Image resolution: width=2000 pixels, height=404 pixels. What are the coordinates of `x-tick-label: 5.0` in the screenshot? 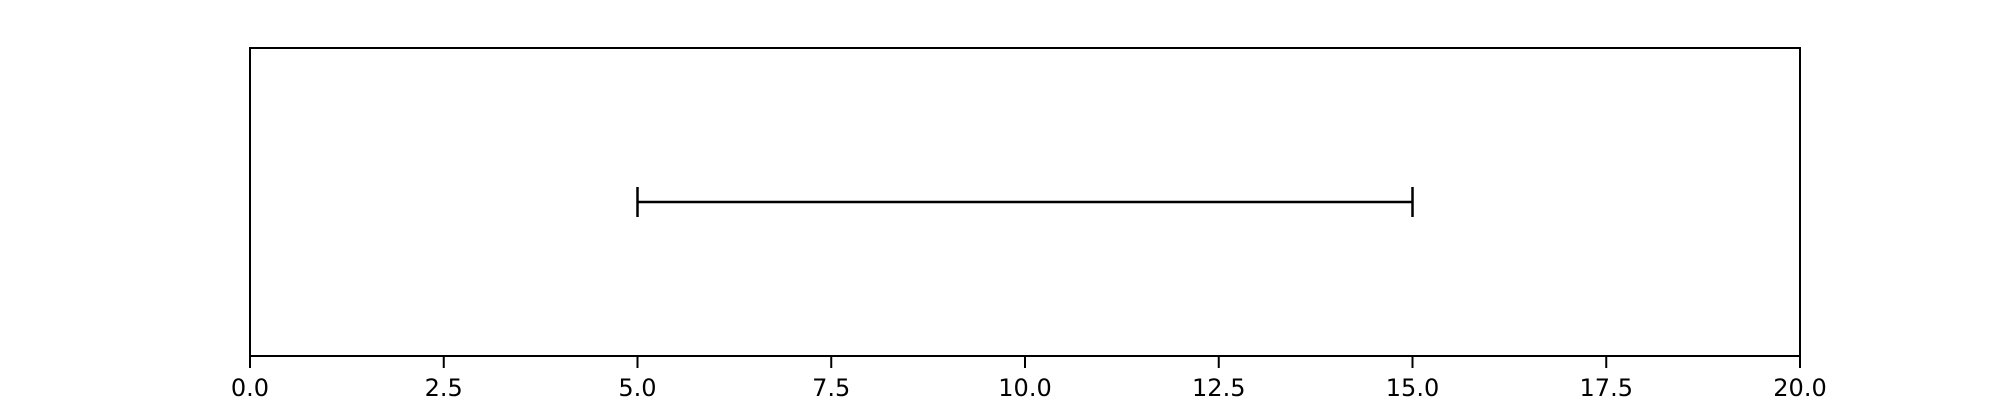 It's located at (637, 387).